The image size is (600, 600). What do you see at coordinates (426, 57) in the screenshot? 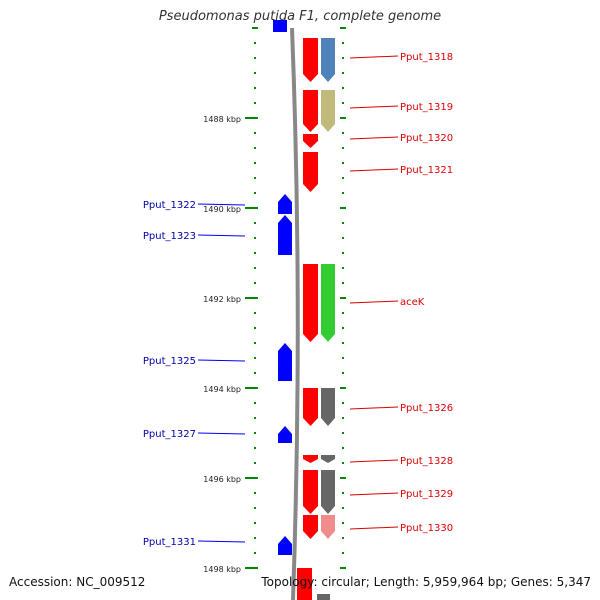
I see `forward-gene-label: Pput_1318` at bounding box center [426, 57].